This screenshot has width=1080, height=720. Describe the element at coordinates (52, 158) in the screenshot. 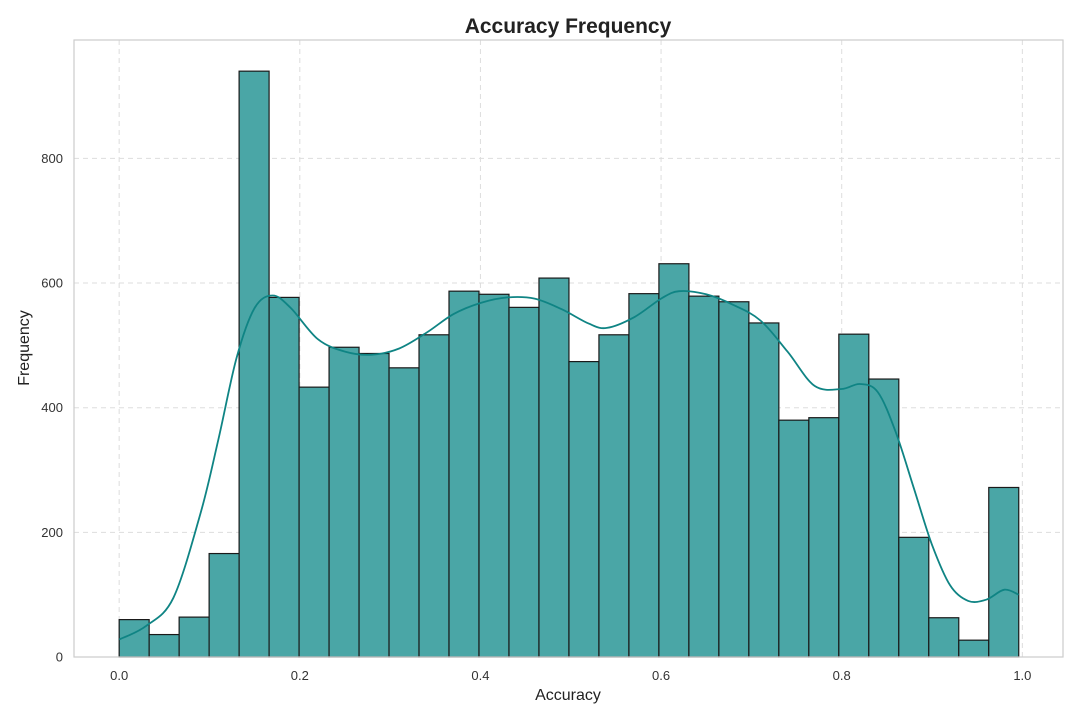

I see `y-tick-label: 800` at that location.